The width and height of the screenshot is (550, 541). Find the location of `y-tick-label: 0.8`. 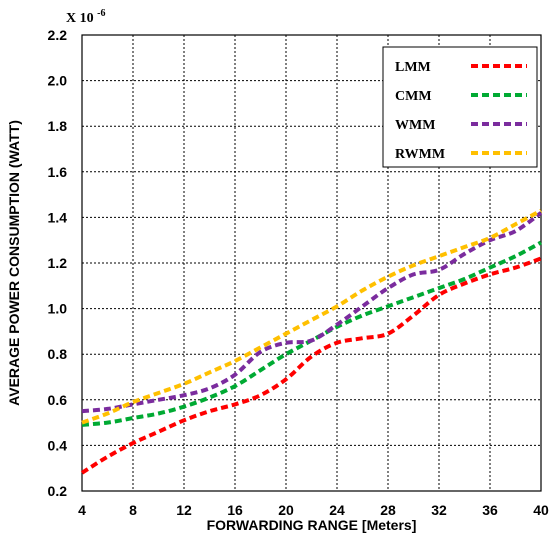

y-tick-label: 0.8 is located at coordinates (58, 354).